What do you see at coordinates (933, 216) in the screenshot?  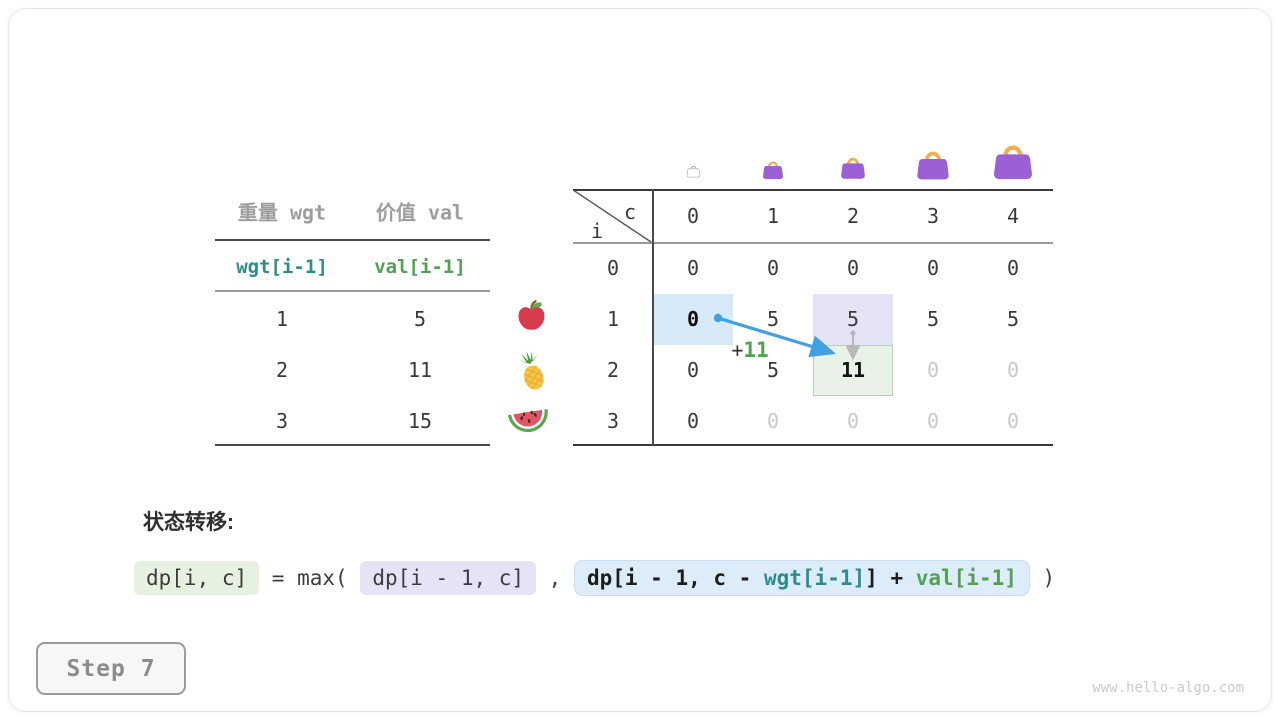 I see `dp-col-header-3: 3` at bounding box center [933, 216].